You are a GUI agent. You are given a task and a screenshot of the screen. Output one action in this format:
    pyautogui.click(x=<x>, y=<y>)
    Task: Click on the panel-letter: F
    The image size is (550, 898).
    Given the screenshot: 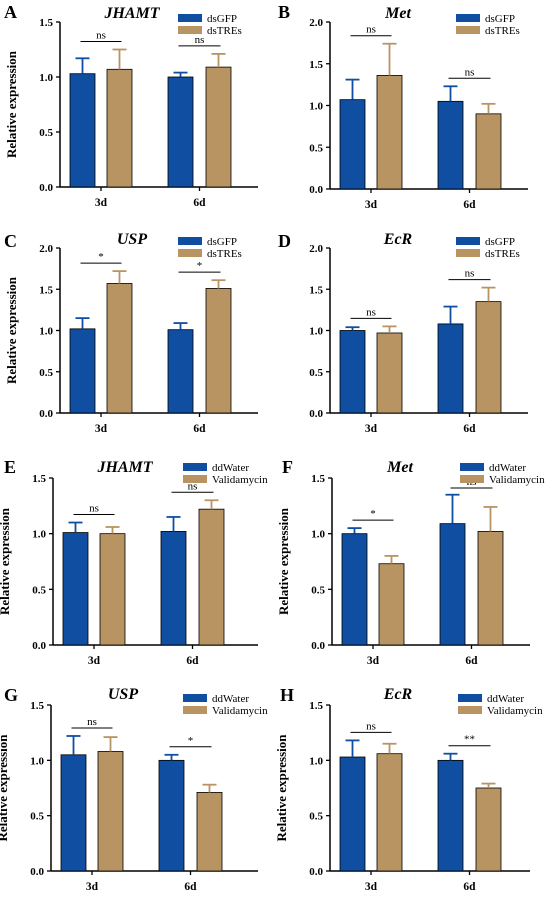 What is the action you would take?
    pyautogui.click(x=287, y=467)
    